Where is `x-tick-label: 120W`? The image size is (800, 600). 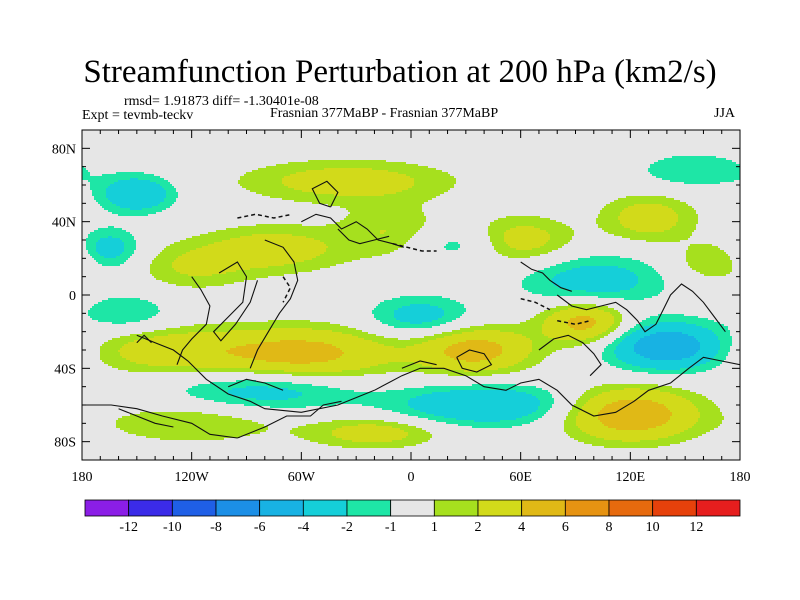
x-tick-label: 120W is located at coordinates (192, 477).